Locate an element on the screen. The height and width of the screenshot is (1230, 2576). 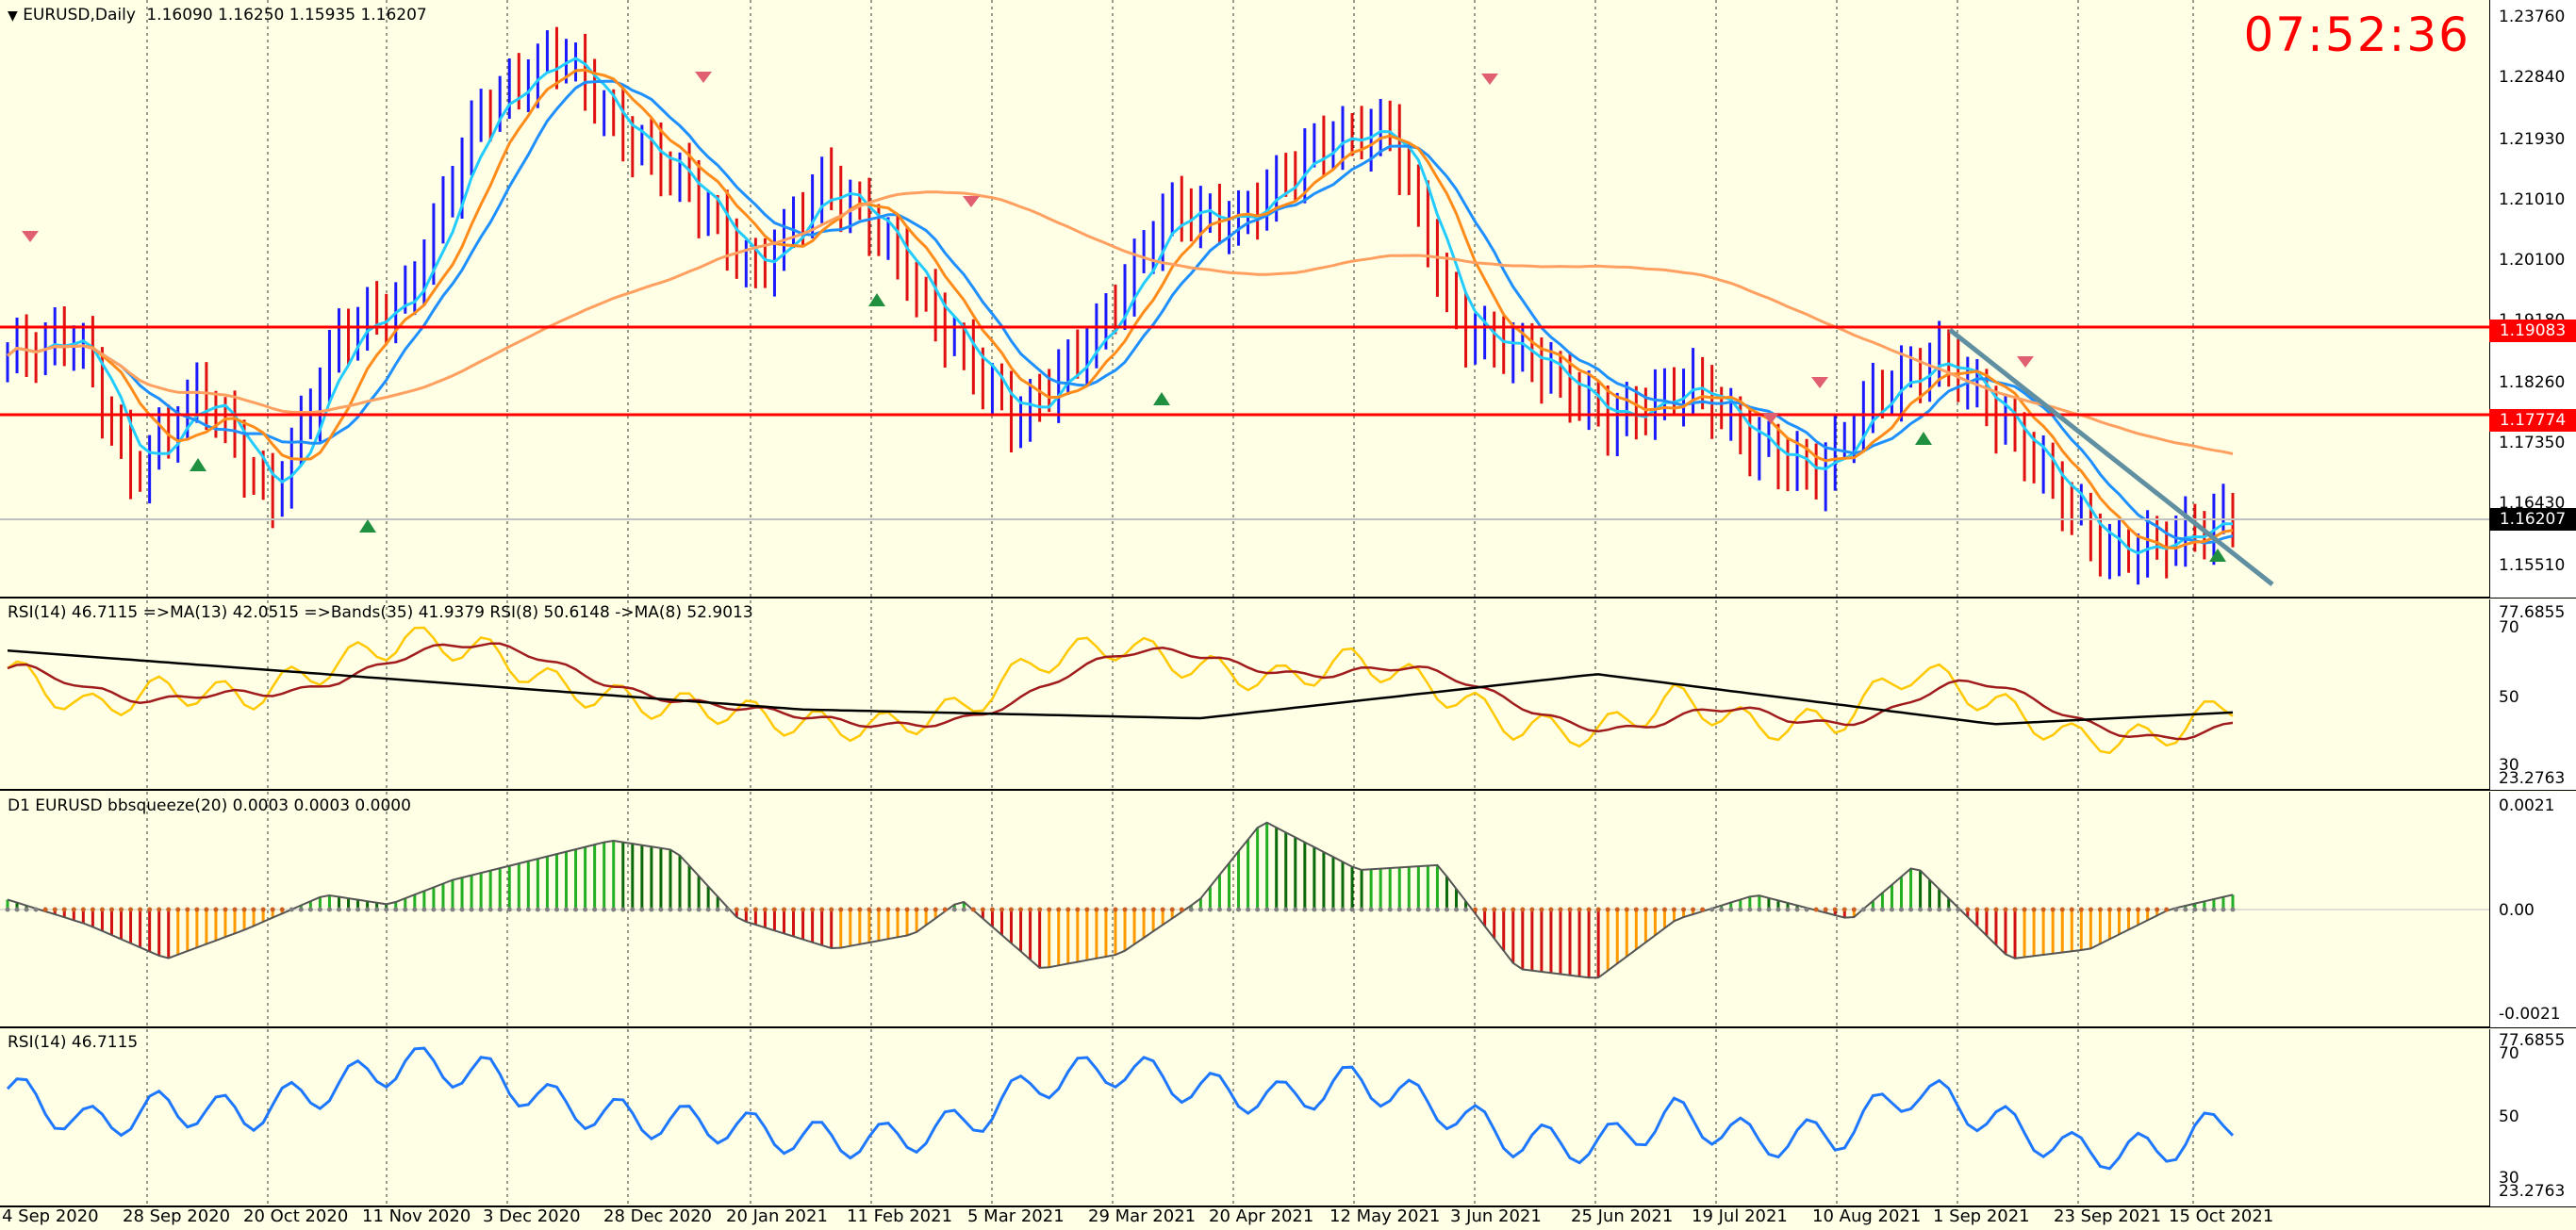
triangle-down-icon: ▼ is located at coordinates (13, 16).